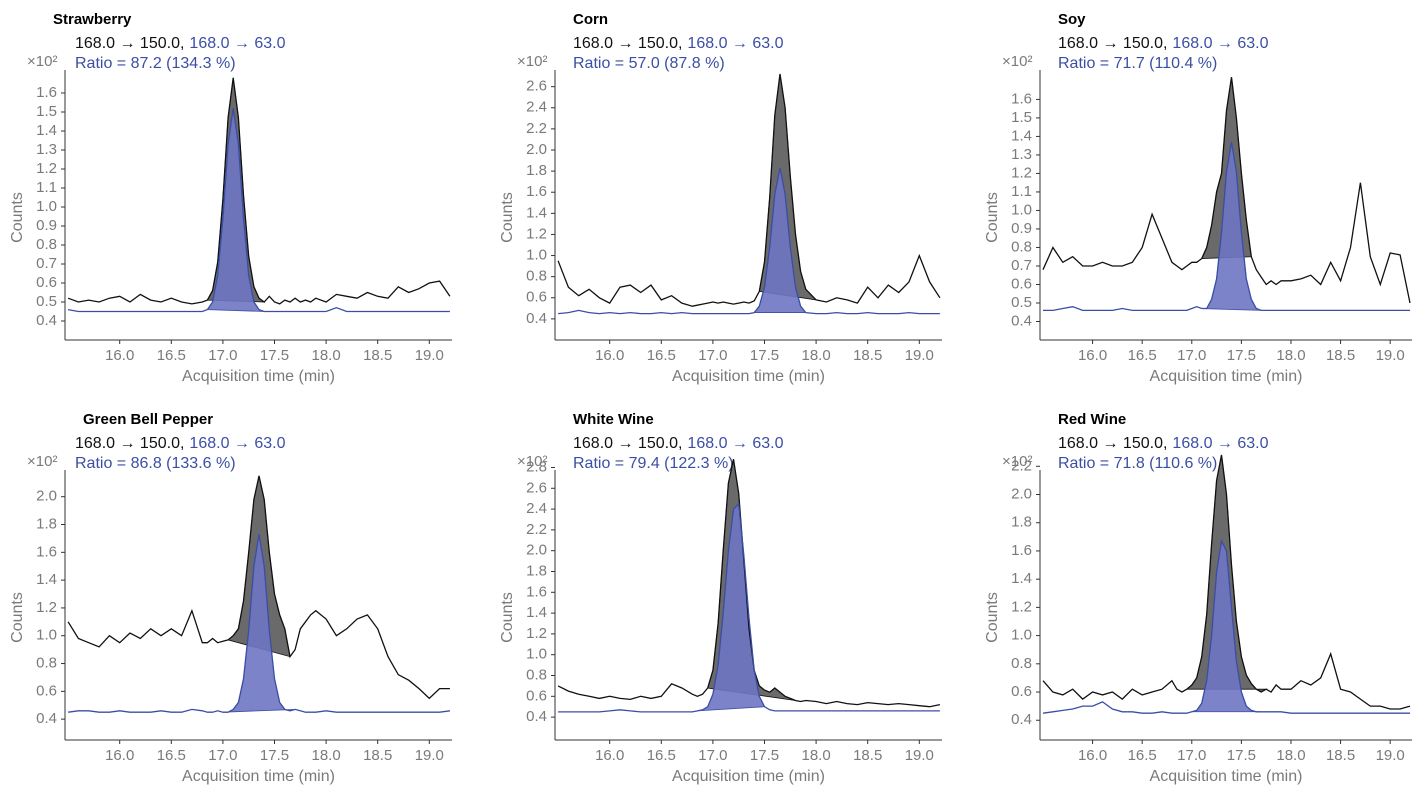  What do you see at coordinates (536, 297) in the screenshot?
I see `y-tick-label: 0.6` at bounding box center [536, 297].